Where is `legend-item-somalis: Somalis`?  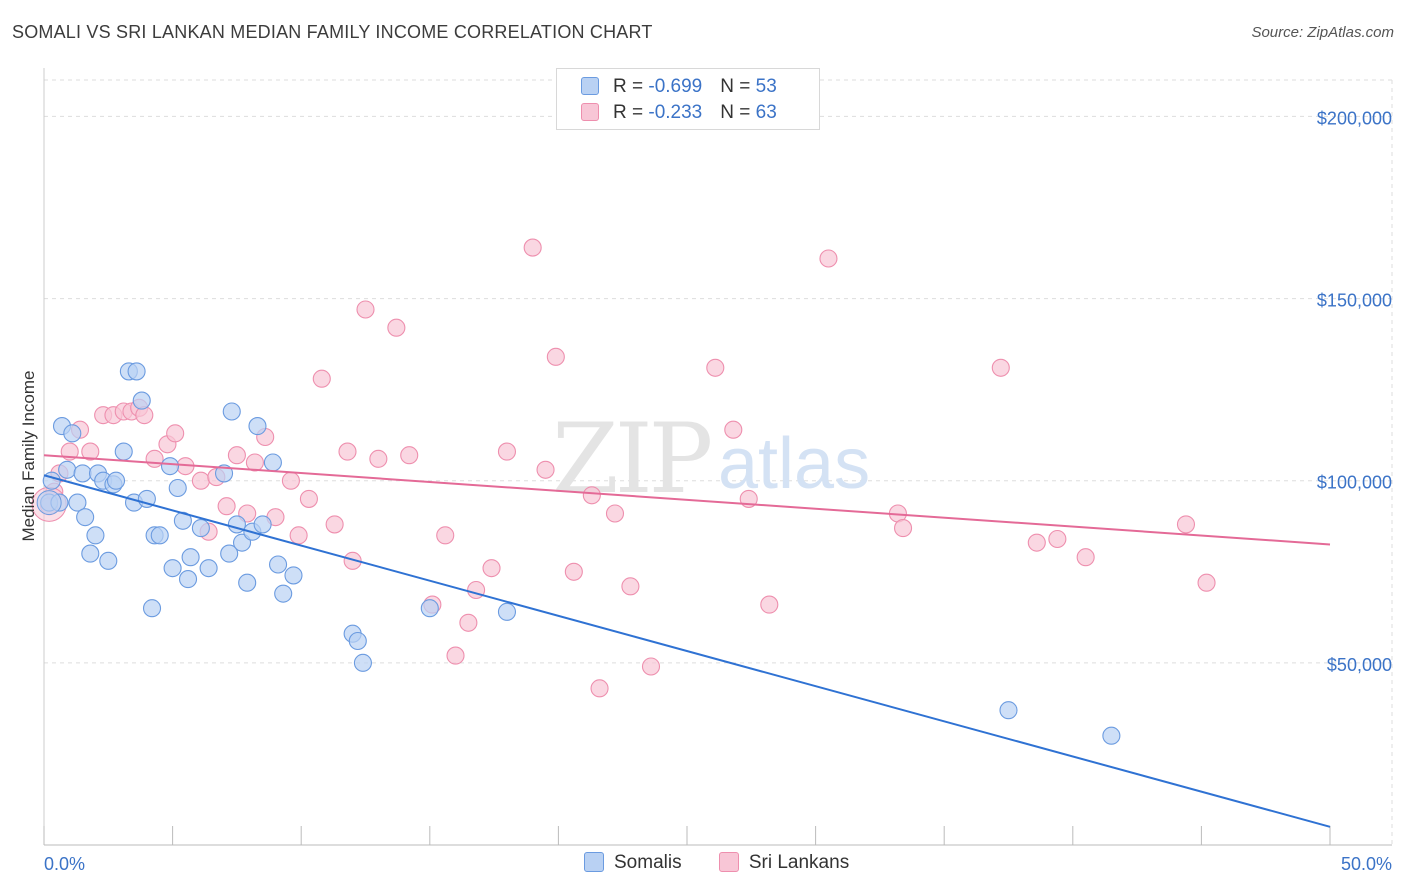
legend-item-somalis: Somalis is located at coordinates (633, 863).